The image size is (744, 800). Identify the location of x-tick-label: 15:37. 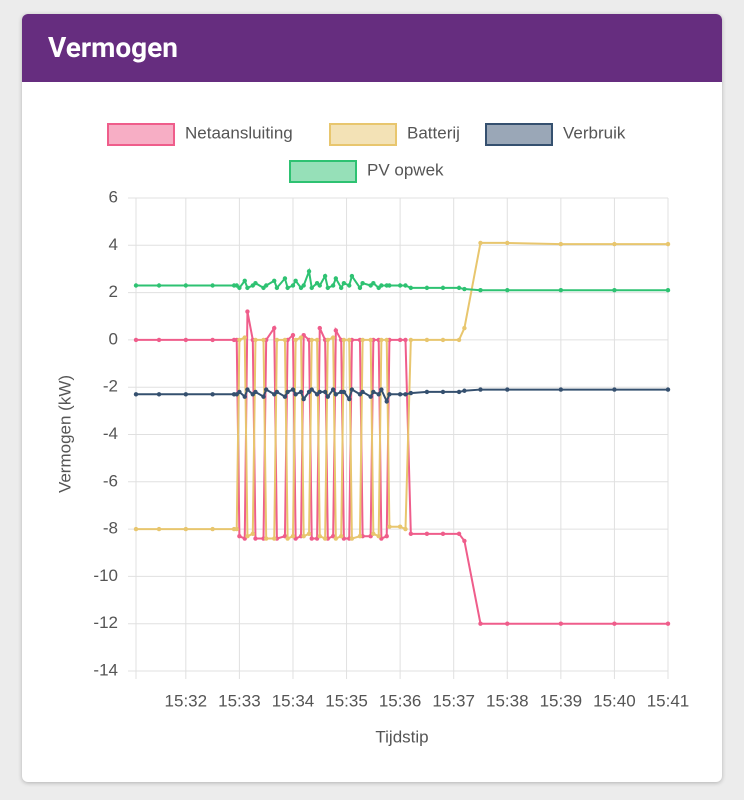
(453, 700).